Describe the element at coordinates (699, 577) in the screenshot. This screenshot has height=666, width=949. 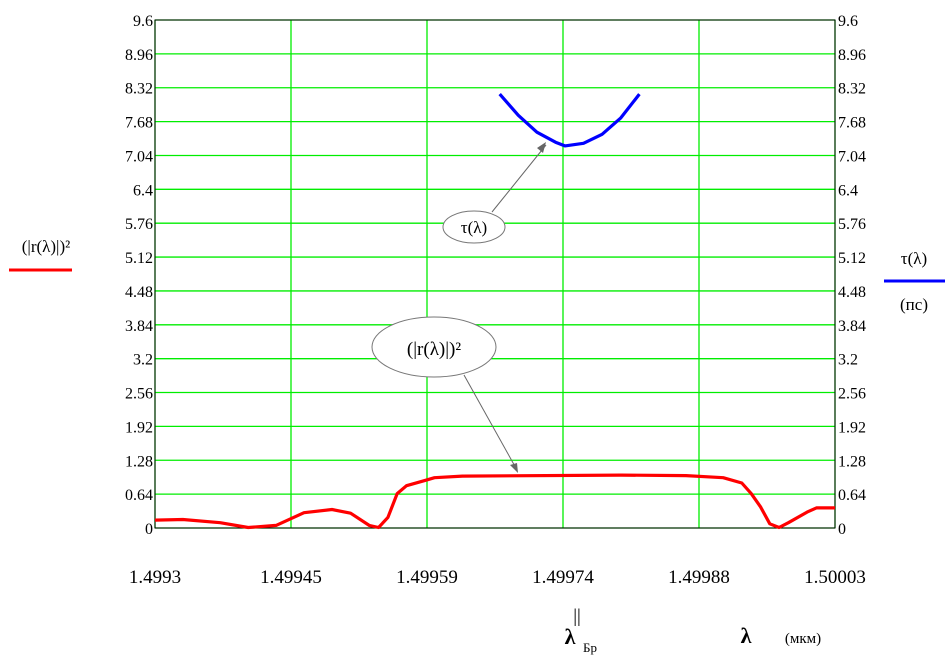
I see `x-tick-label: 1.49988` at that location.